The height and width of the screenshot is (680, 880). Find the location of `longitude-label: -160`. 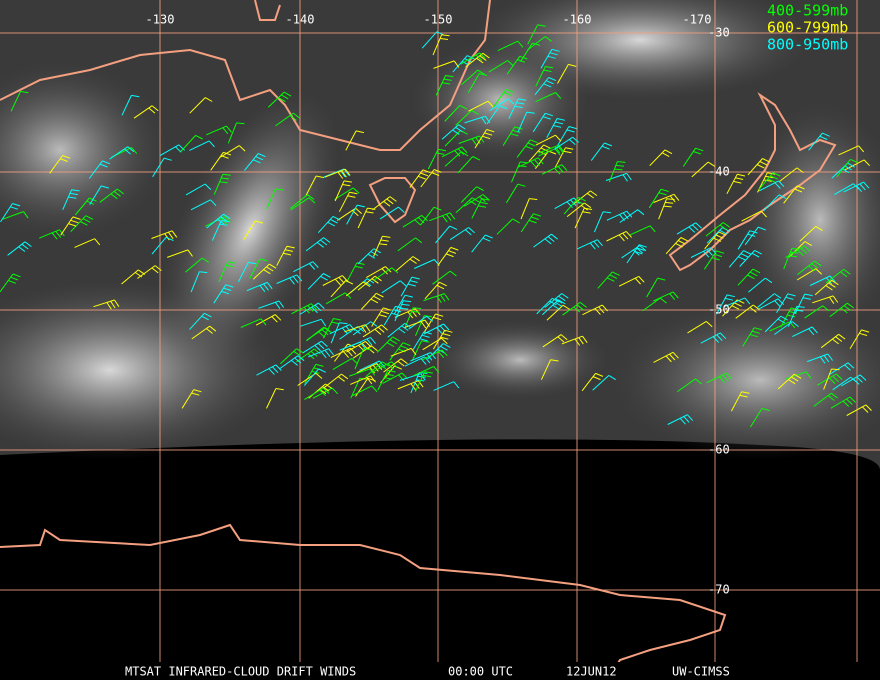

longitude-label: -160 is located at coordinates (577, 20).